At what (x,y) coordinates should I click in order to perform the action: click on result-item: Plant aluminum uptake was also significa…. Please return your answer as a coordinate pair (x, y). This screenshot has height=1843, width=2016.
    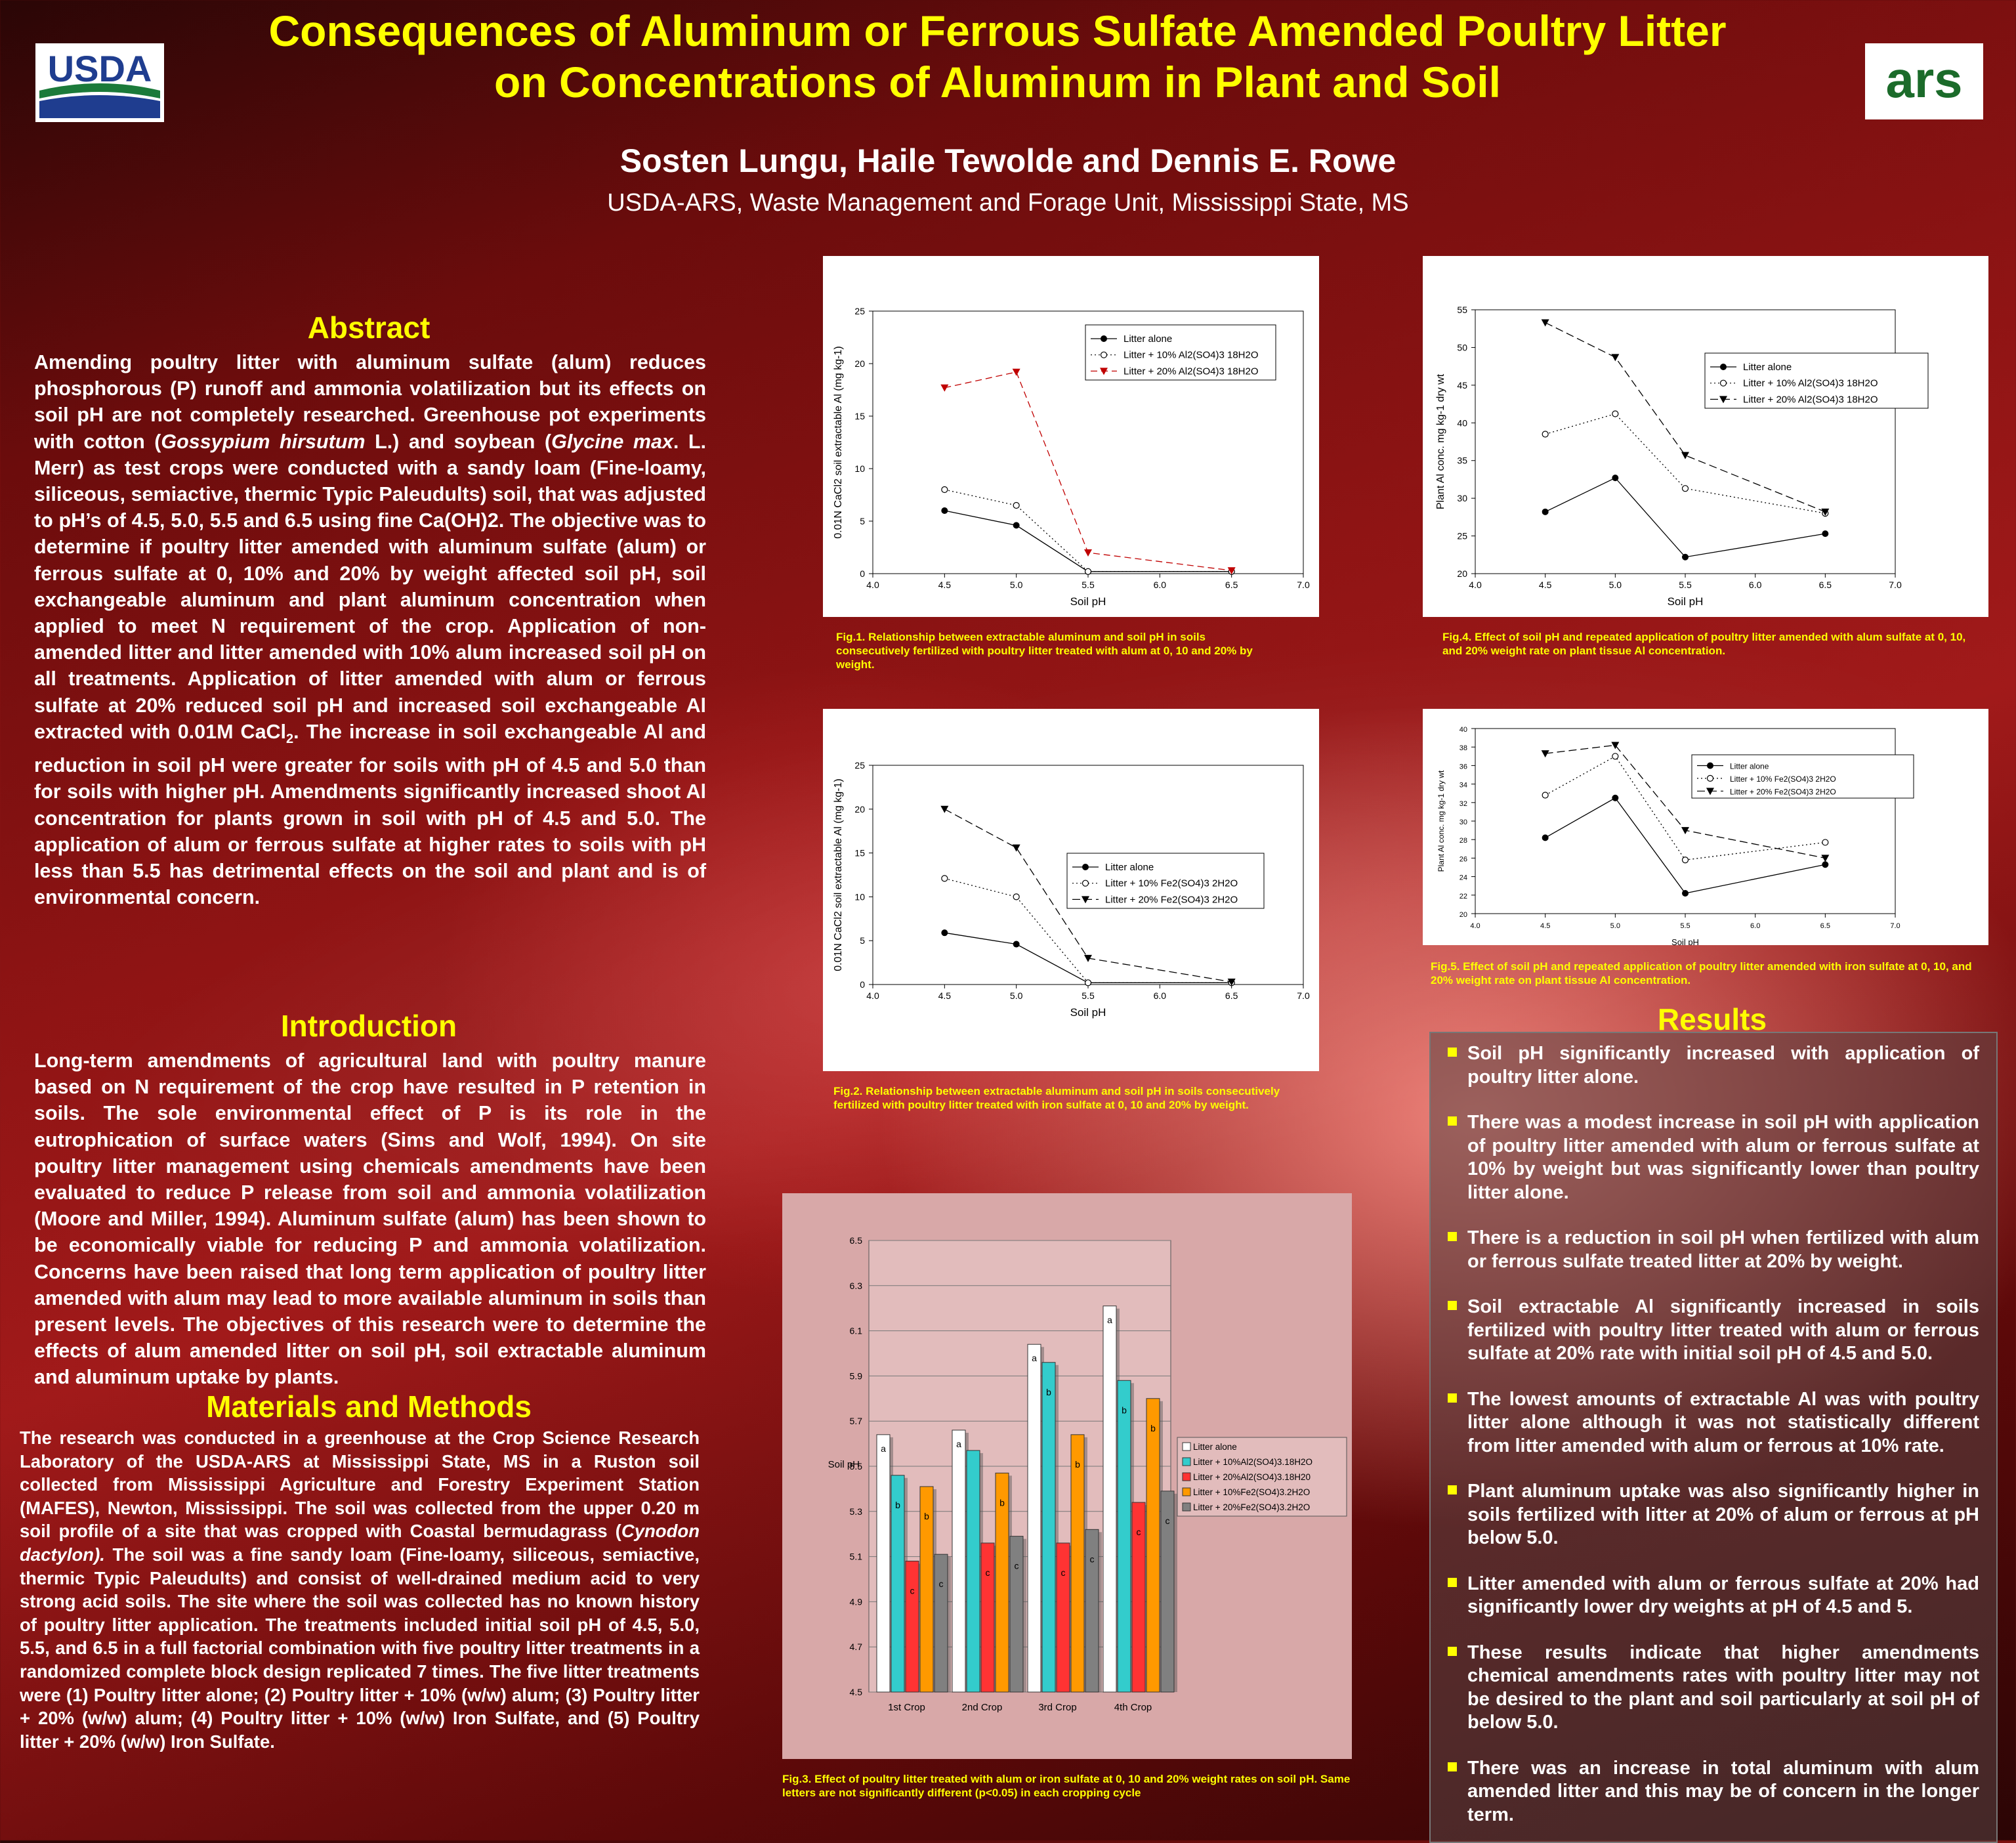
    Looking at the image, I should click on (1713, 1515).